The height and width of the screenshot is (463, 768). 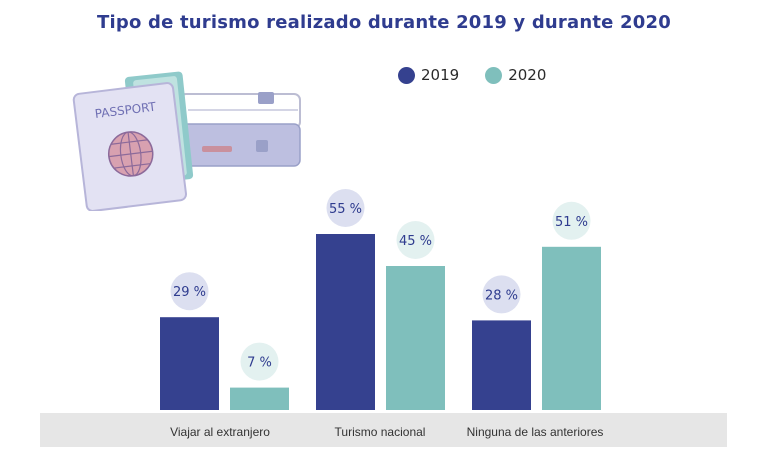 I want to click on data-label-2019-2: 28 %, so click(x=501, y=295).